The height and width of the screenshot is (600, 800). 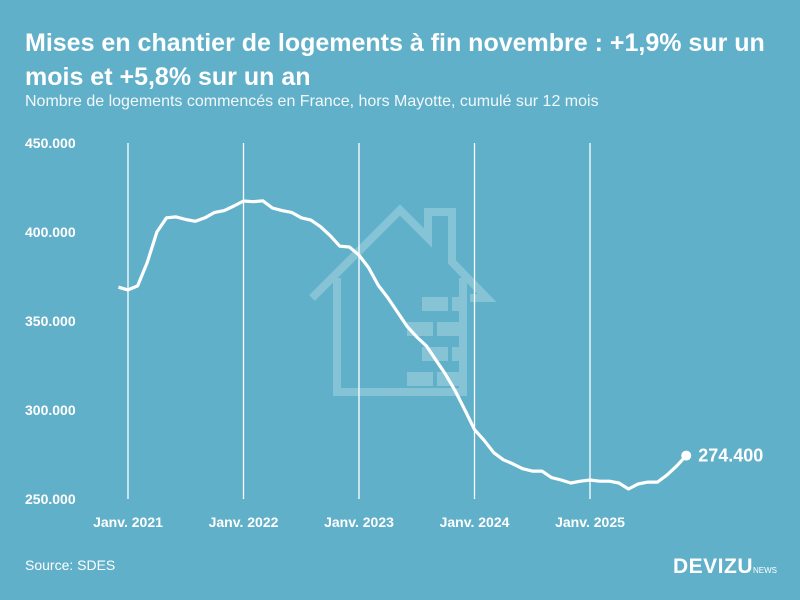 I want to click on x-tick-label: Janv. 2023, so click(x=359, y=522).